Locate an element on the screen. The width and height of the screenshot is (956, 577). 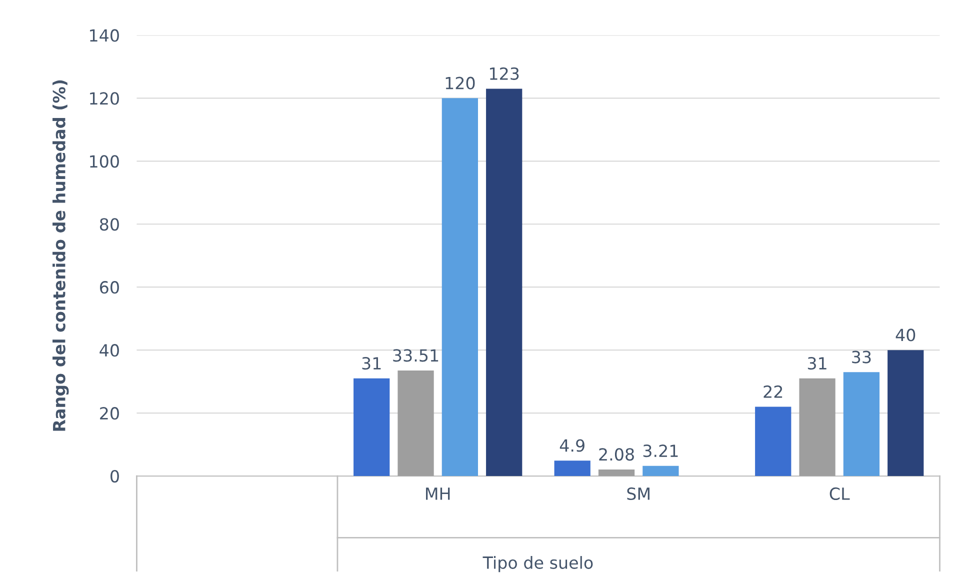
y-tick-label: 100 is located at coordinates (104, 161).